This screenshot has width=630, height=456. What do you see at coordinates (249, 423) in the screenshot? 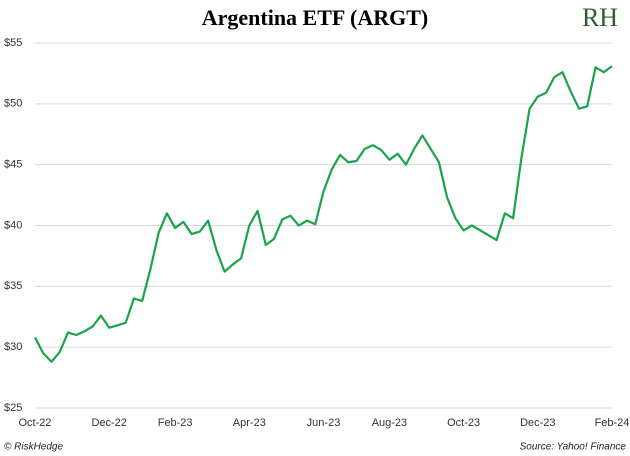
I see `x-tick-label: Apr-23` at bounding box center [249, 423].